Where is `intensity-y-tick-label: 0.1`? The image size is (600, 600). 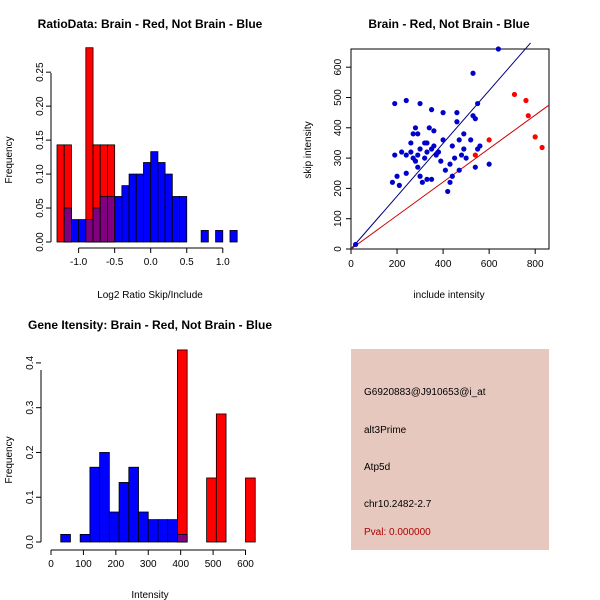 intensity-y-tick-label: 0.1 is located at coordinates (30, 497).